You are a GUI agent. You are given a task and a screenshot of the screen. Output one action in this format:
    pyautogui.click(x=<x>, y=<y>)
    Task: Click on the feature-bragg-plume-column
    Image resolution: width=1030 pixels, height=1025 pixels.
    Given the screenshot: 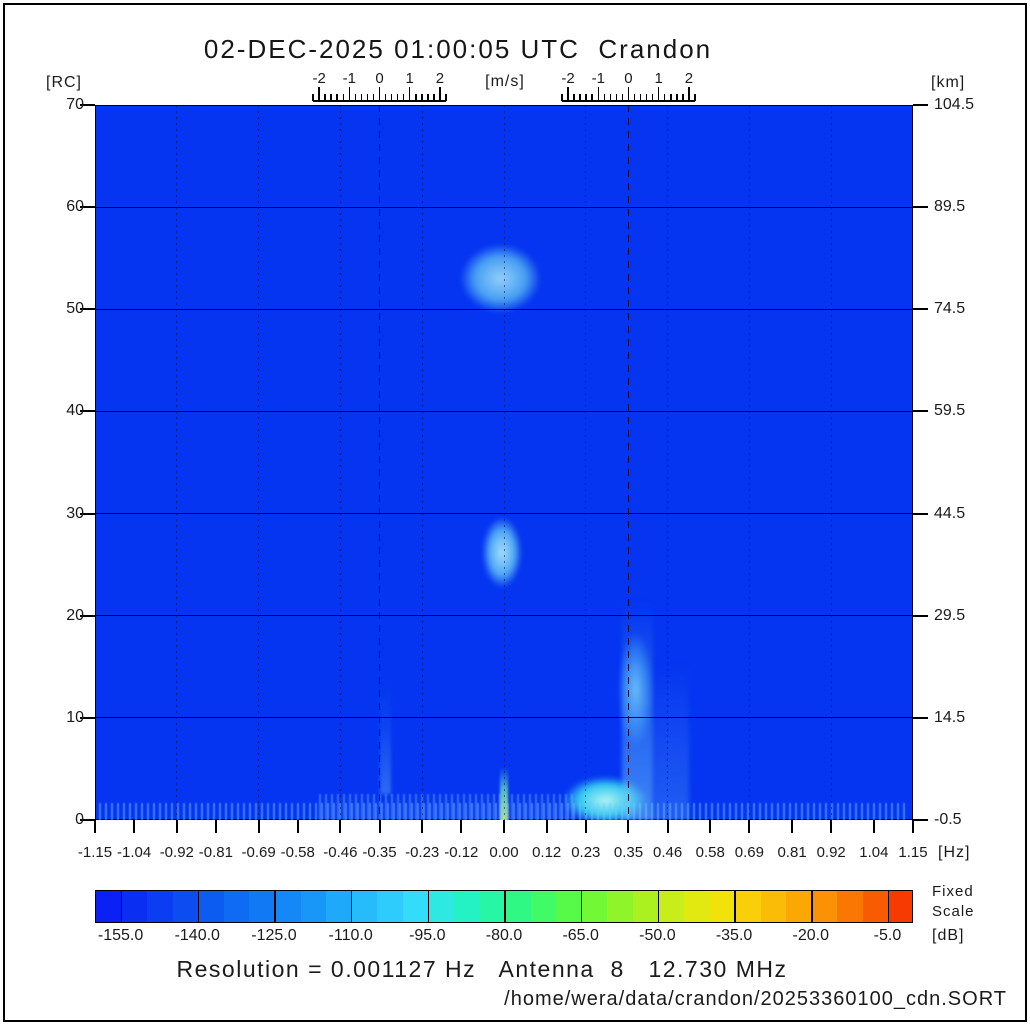 What is the action you would take?
    pyautogui.click(x=638, y=710)
    